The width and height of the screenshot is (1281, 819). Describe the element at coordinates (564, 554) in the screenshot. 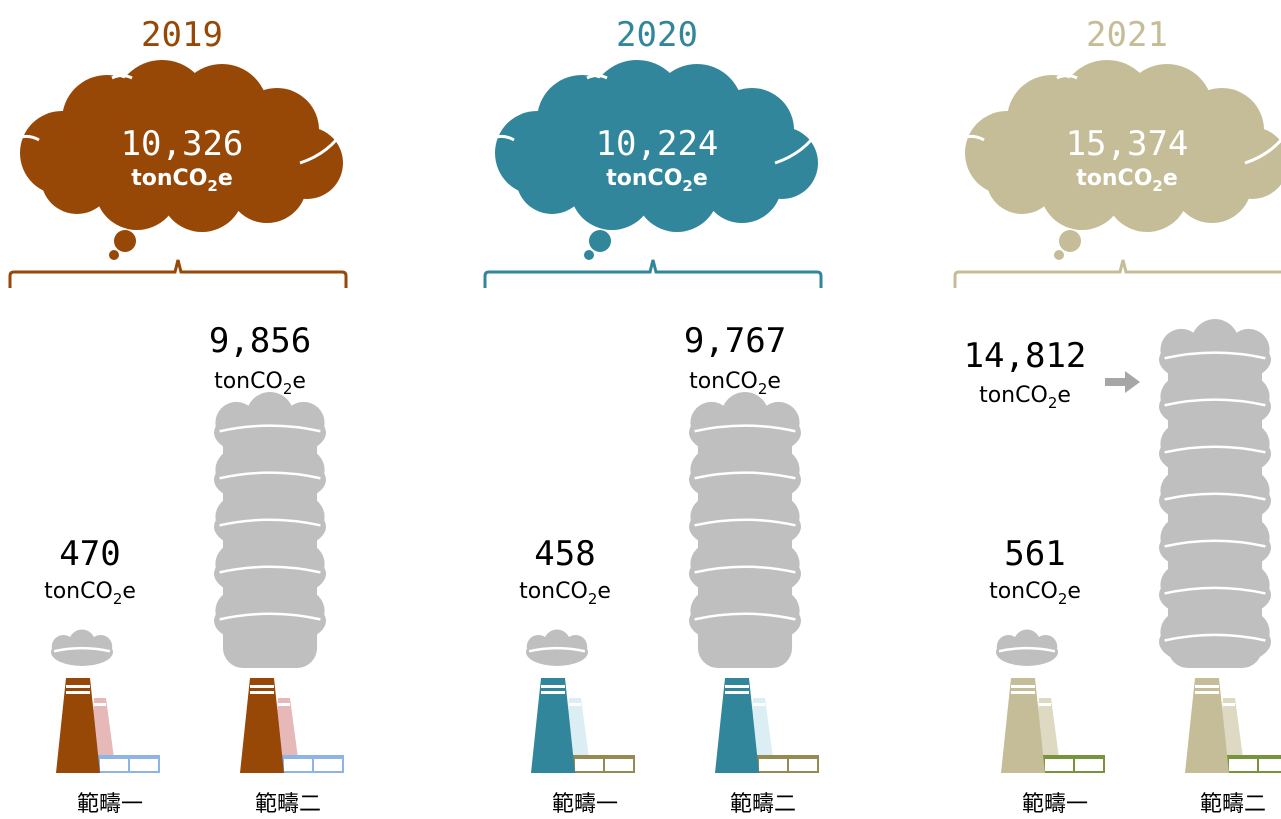

I see `scope1-value: 458` at that location.